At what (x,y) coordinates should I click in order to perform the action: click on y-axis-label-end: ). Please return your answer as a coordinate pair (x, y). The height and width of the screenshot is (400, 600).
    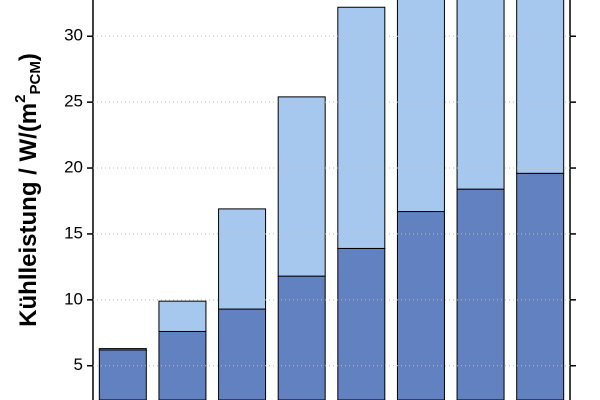
    Looking at the image, I should click on (28, 57).